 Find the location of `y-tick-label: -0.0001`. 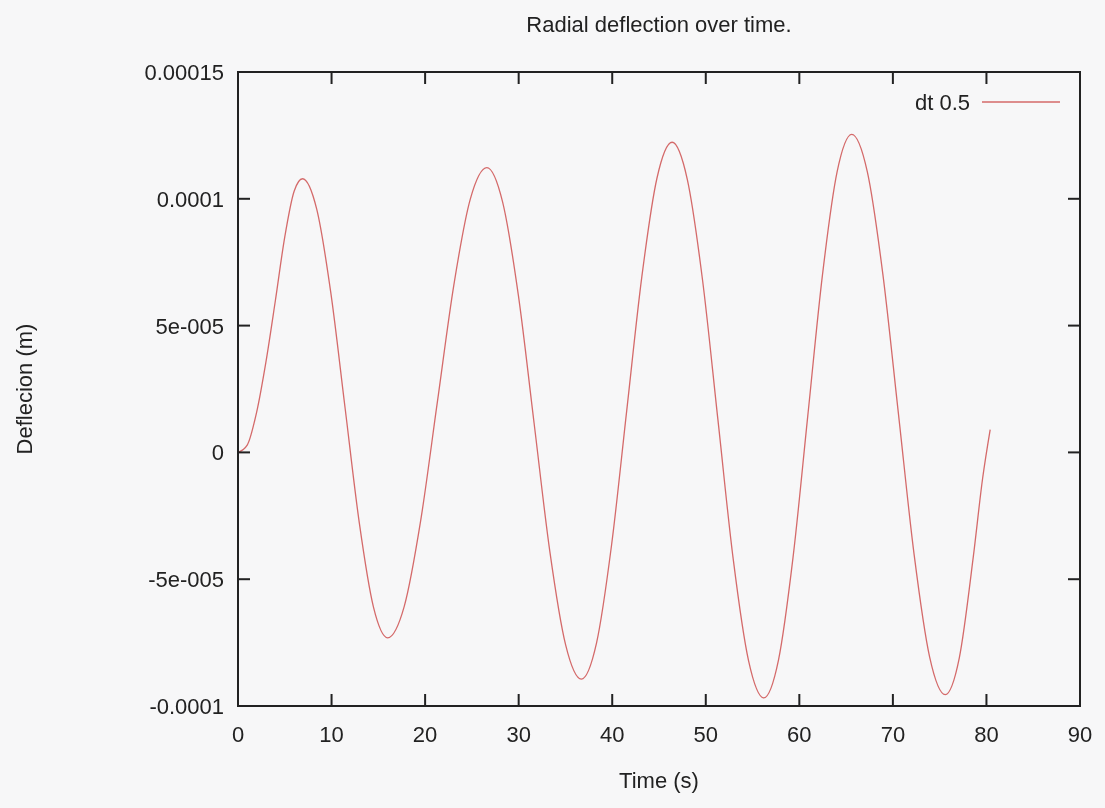

y-tick-label: -0.0001 is located at coordinates (186, 706).